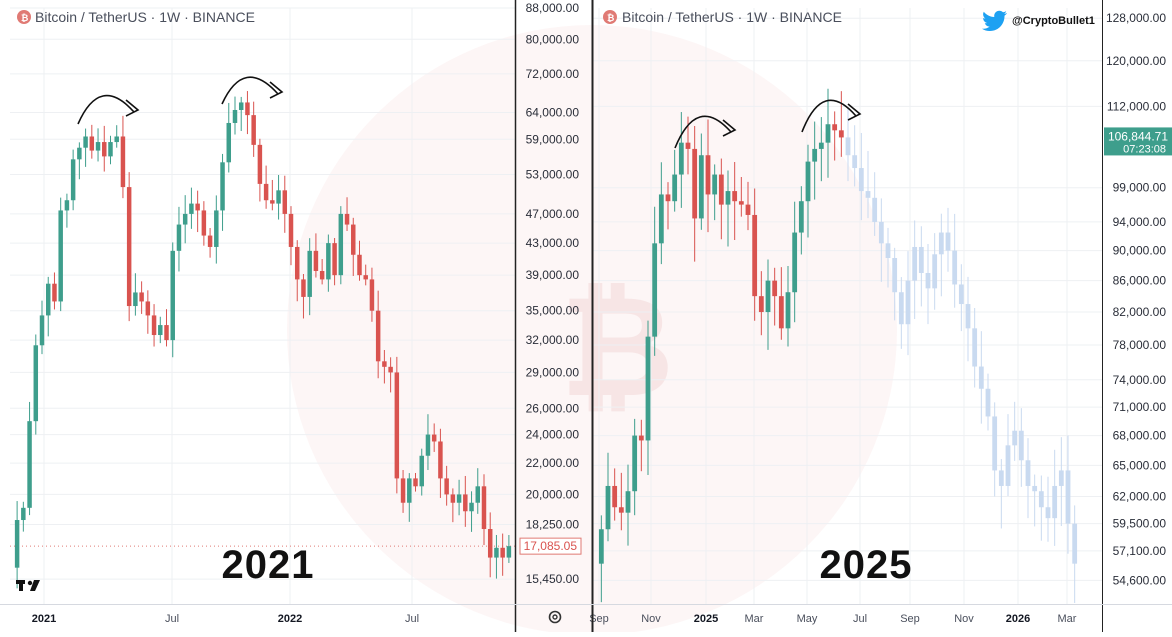 The image size is (1172, 637). Describe the element at coordinates (553, 139) in the screenshot. I see `price-axis-tick: 59,000.00` at that location.